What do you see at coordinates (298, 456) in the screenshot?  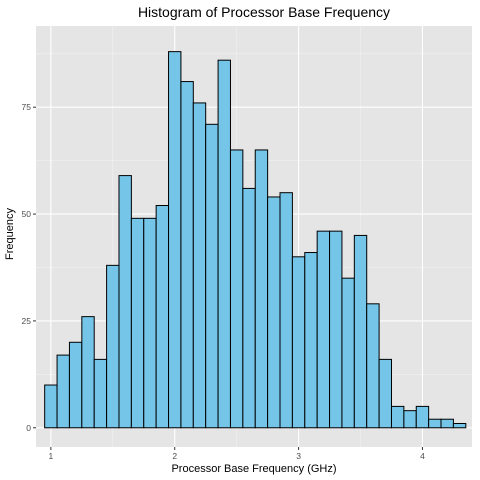 I see `x-tick-label: 3` at bounding box center [298, 456].